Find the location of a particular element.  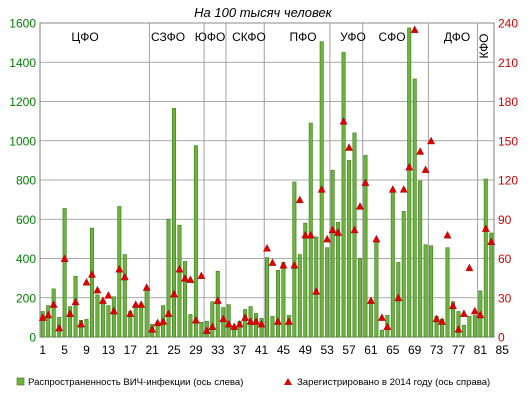

y-right-tick-label: 240 is located at coordinates (508, 24).